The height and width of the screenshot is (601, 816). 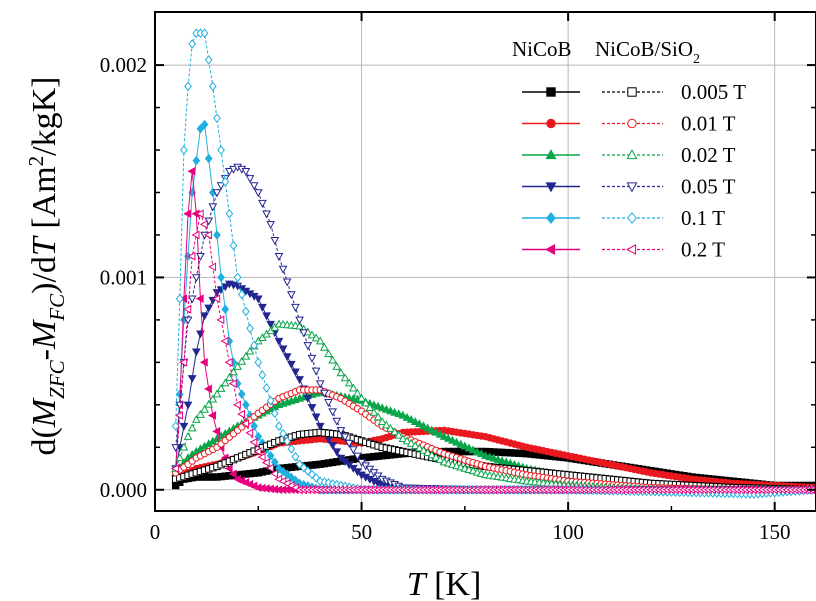 I want to click on legend-row-0-02-t: 0.02 T, so click(x=629, y=155).